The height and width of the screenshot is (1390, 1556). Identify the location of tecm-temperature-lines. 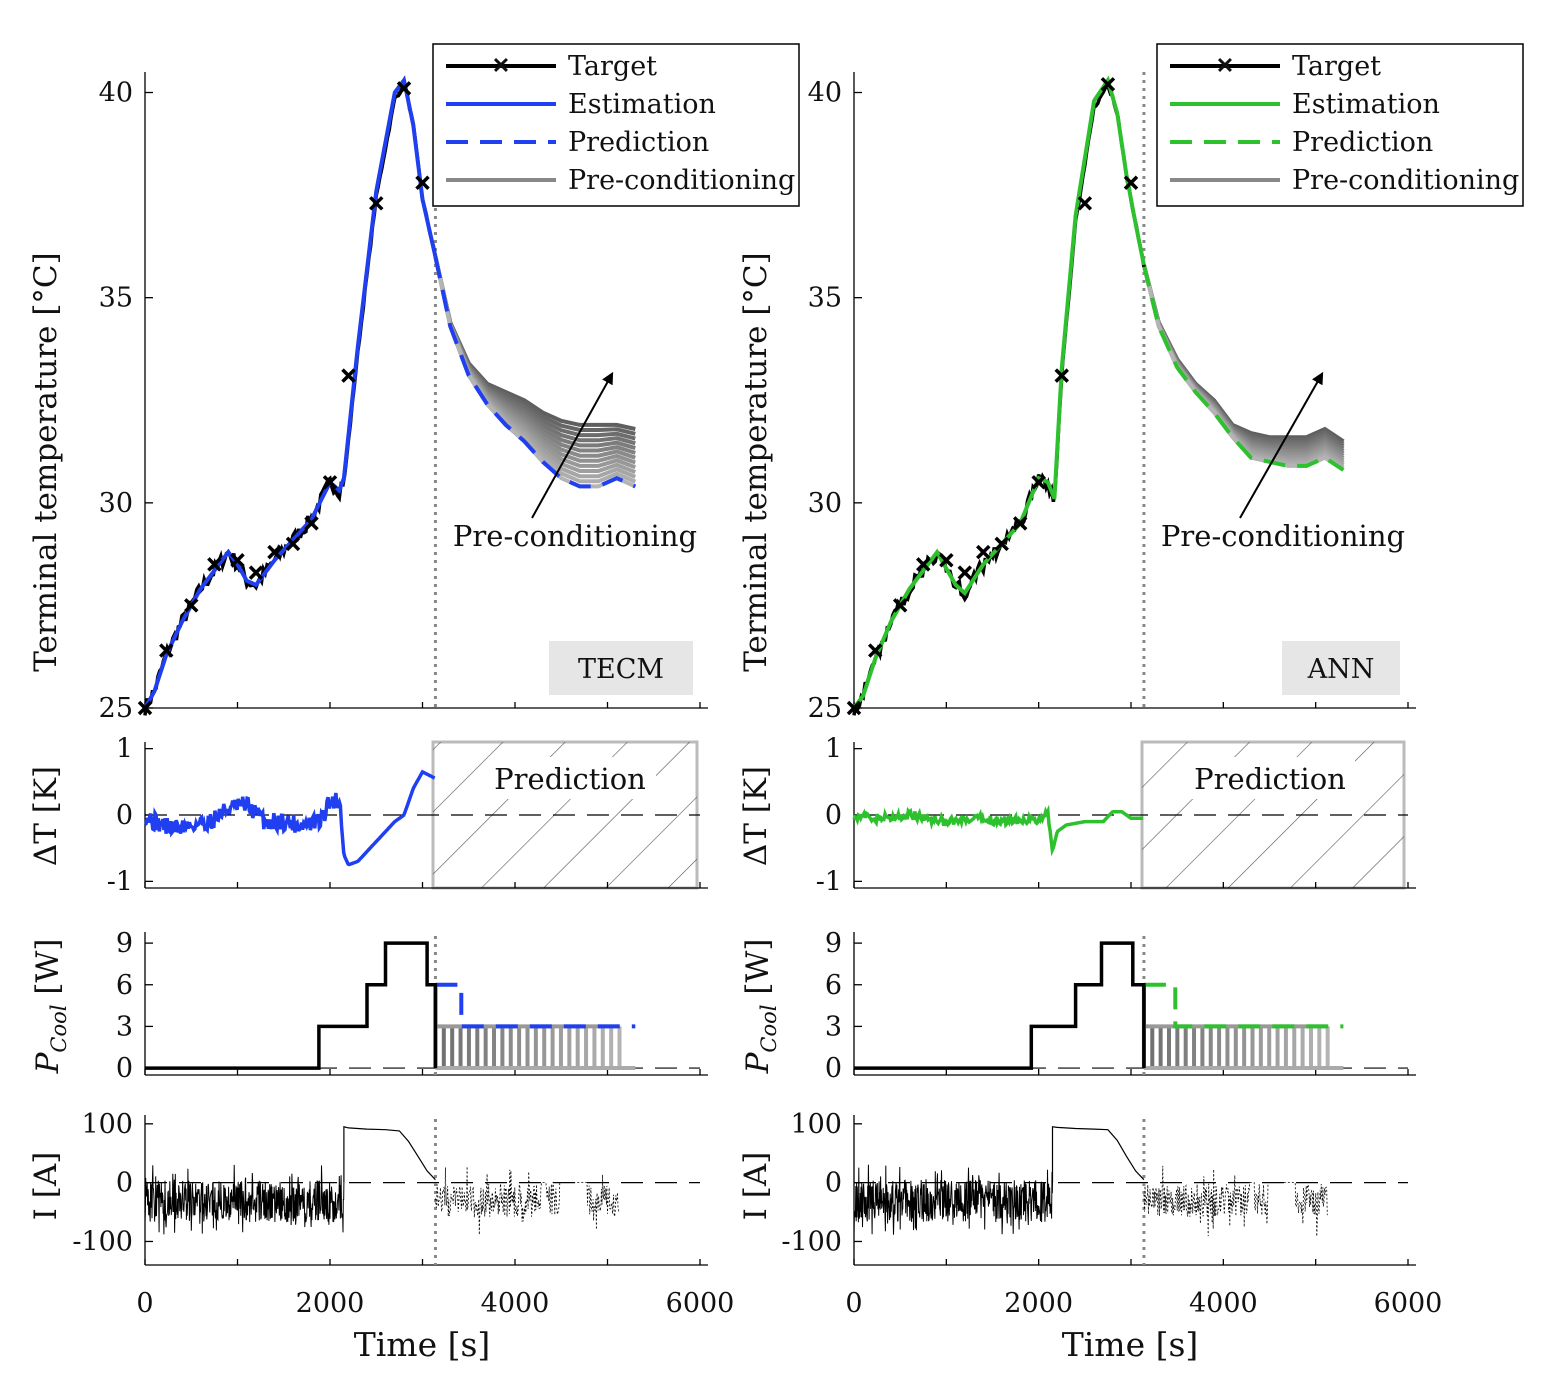
(387, 395).